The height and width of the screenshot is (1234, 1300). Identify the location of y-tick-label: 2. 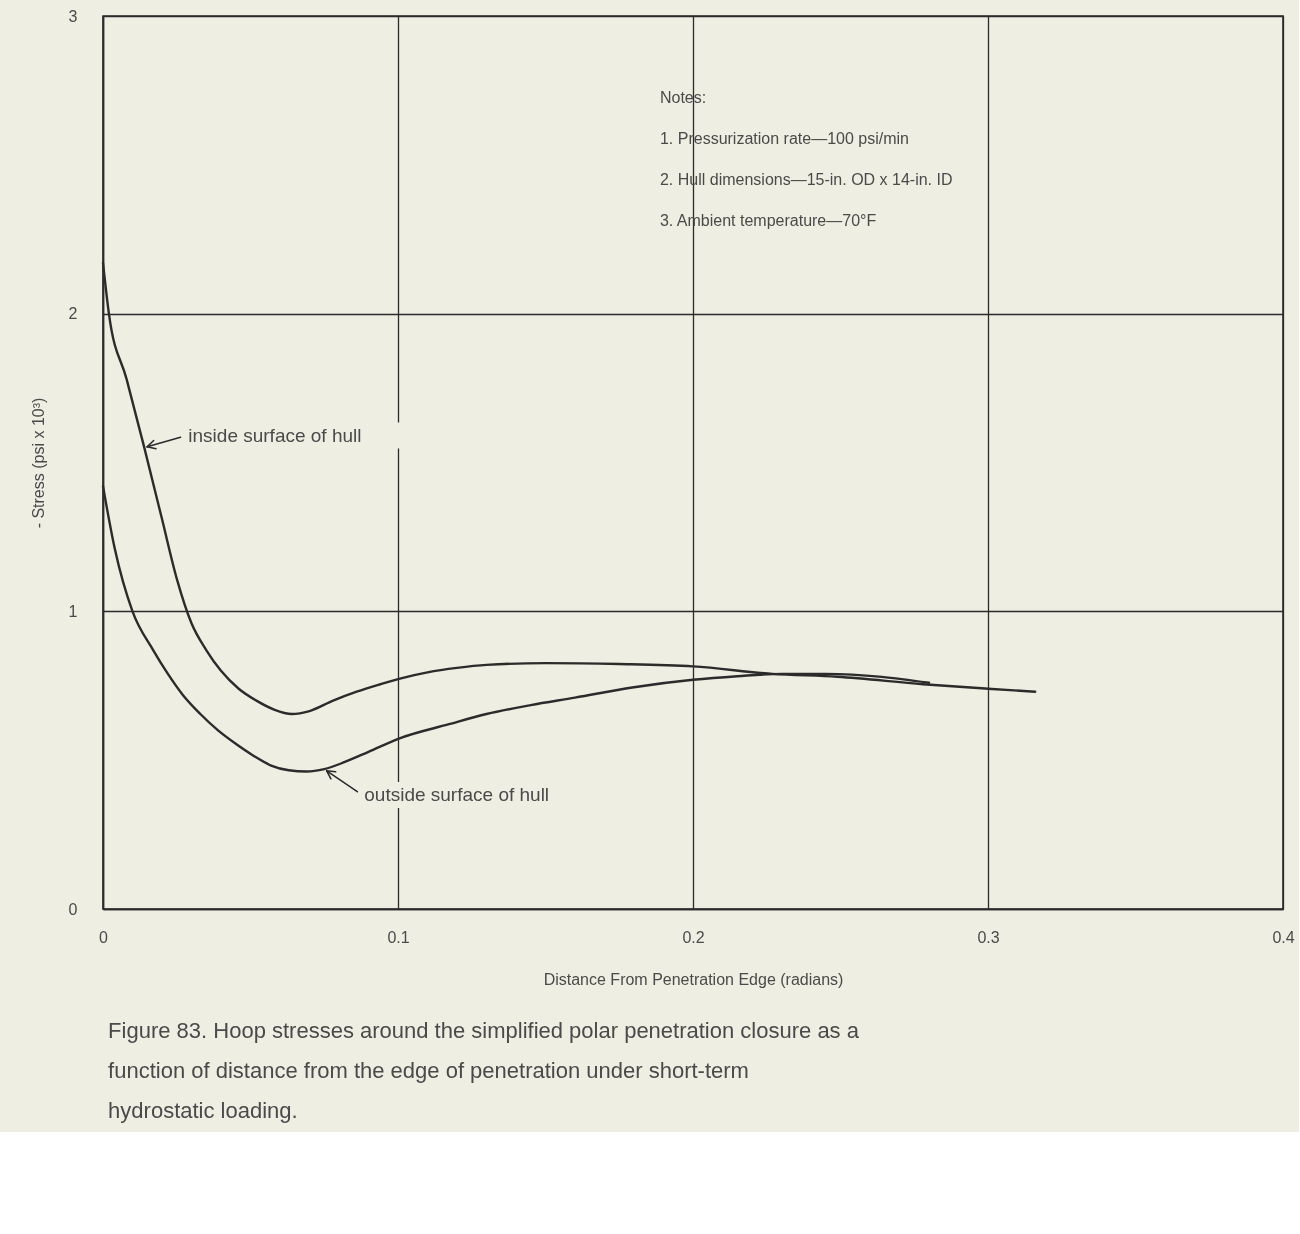
(73, 314).